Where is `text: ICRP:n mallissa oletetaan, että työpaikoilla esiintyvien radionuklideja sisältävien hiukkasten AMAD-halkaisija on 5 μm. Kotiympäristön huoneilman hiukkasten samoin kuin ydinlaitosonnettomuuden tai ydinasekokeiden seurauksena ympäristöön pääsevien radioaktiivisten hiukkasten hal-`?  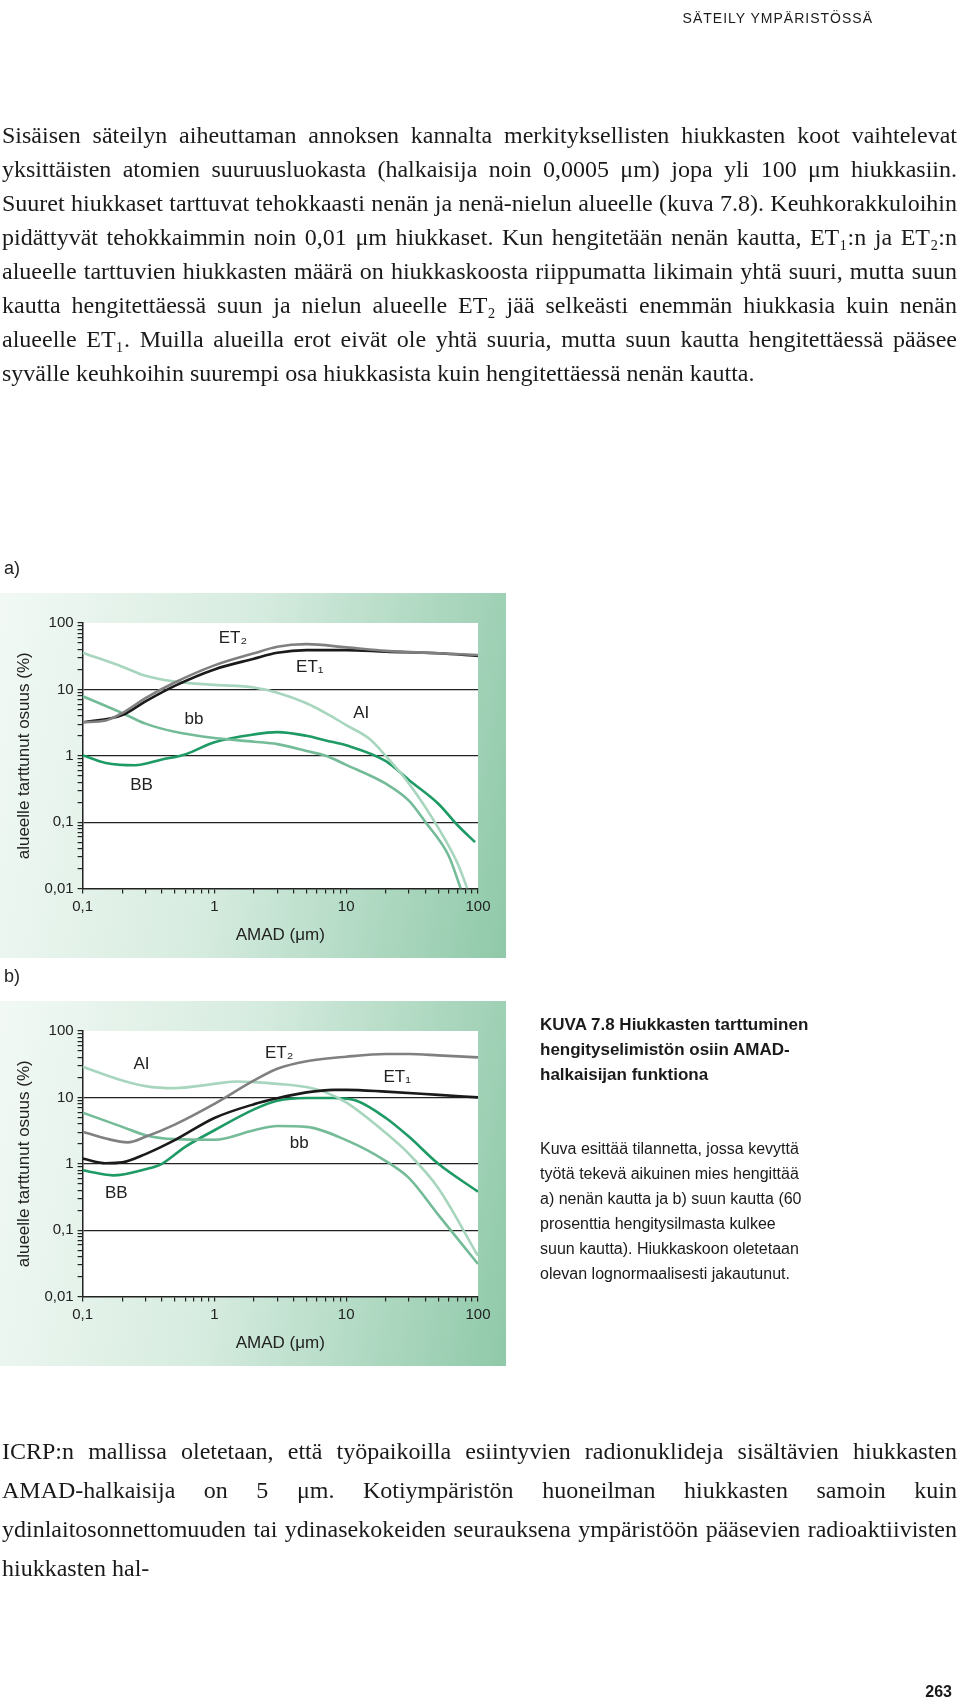
text: ICRP:n mallissa oletetaan, että työpaikoilla esiintyvien radionuklideja sisältävien hiukkasten AMAD-halkaisija on 5 μm. Kotiympäristön huoneilman hiukkasten samoin kuin ydinlaitosonnettomuuden tai ydinasekokeiden seurauksena ympäristöön pääsevien radioaktiivisten hiukkasten hal- is located at coordinates (479, 1510).